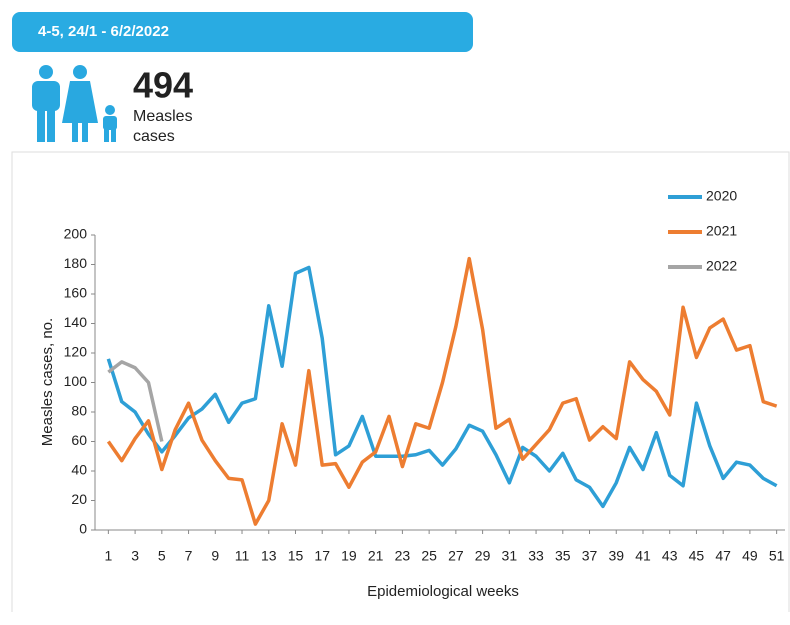  I want to click on x-tick-label: 35, so click(563, 556).